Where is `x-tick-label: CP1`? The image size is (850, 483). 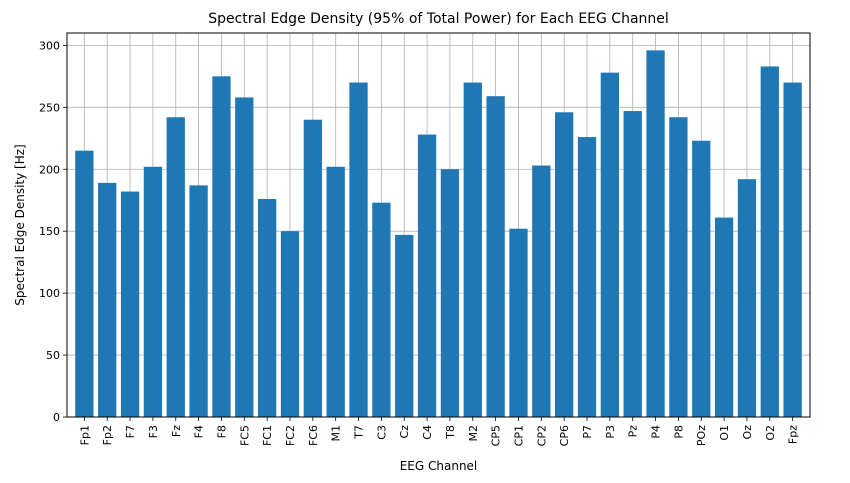 x-tick-label: CP1 is located at coordinates (518, 435).